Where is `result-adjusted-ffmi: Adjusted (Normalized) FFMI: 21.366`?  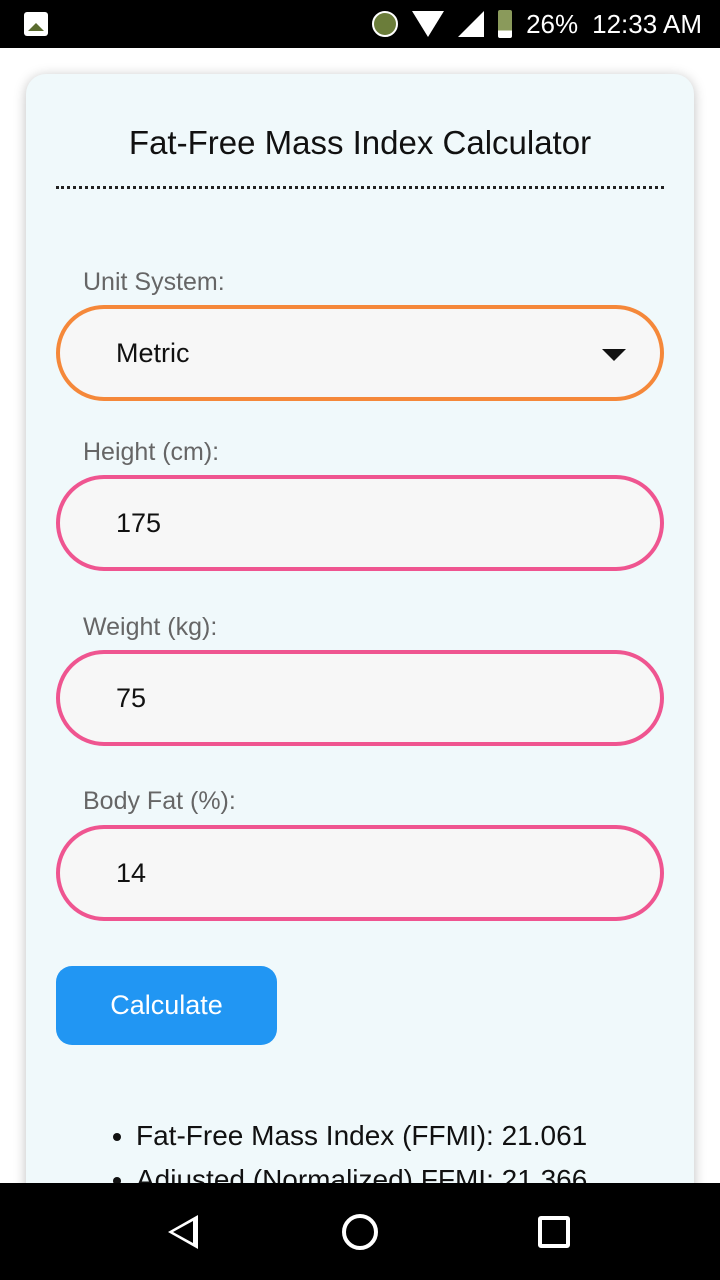 result-adjusted-ffmi: Adjusted (Normalized) FFMI: 21.366 is located at coordinates (361, 1170).